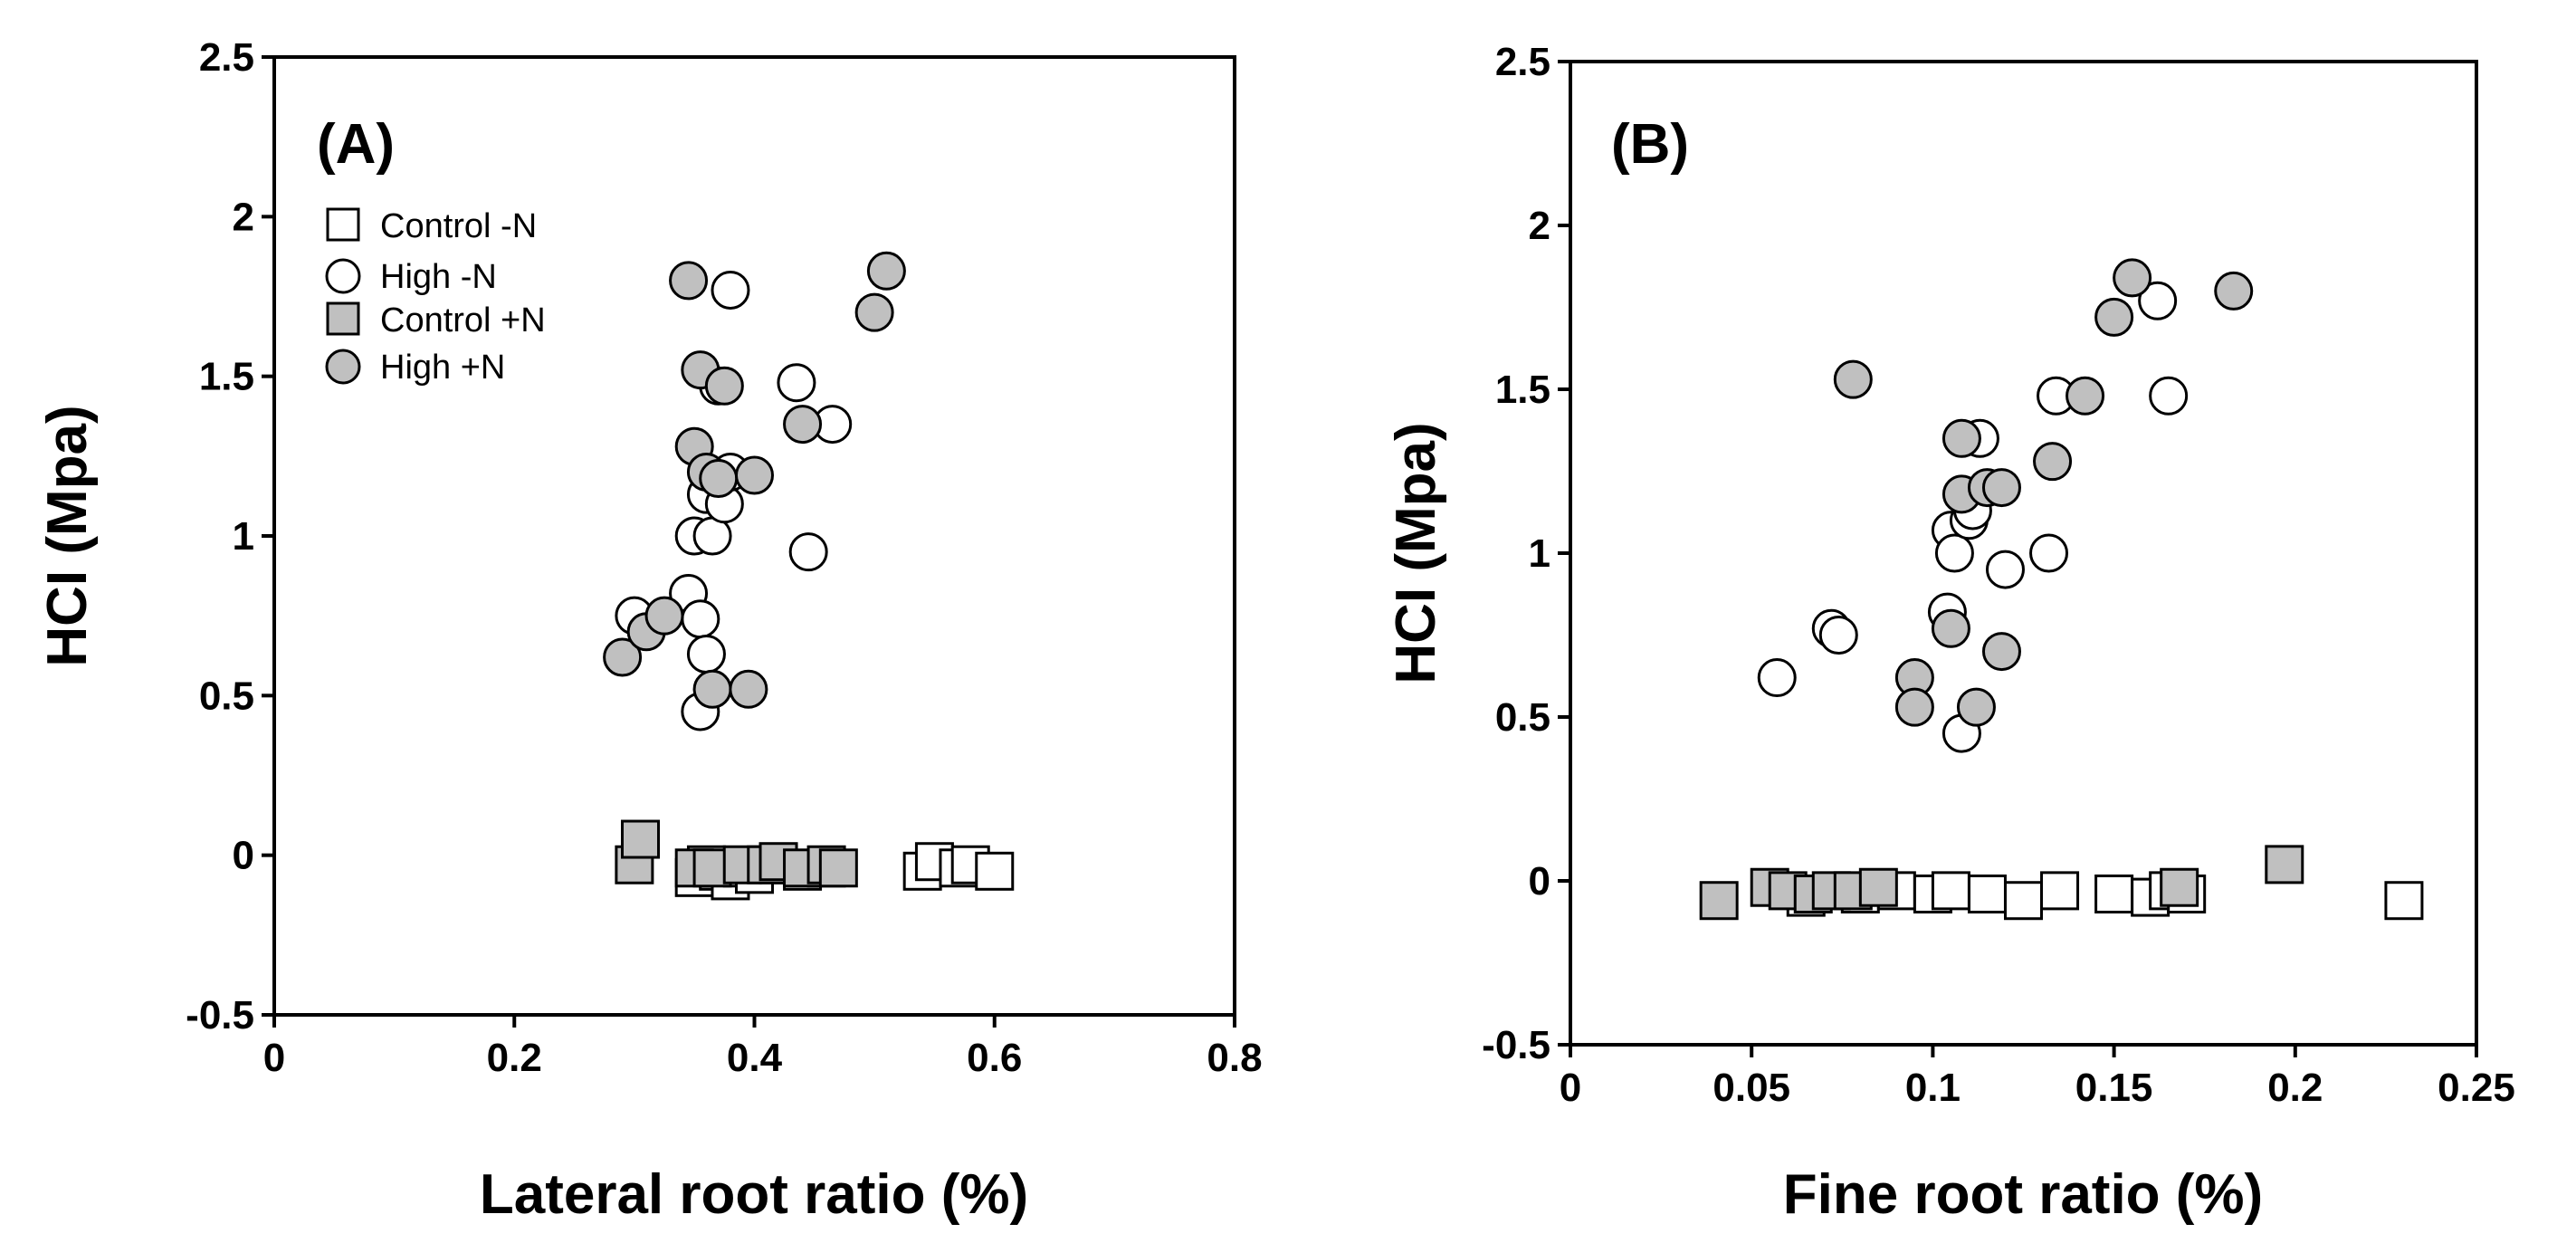 The width and height of the screenshot is (2576, 1243). What do you see at coordinates (2114, 1088) in the screenshot?
I see `x-tick-label: 0.15` at bounding box center [2114, 1088].